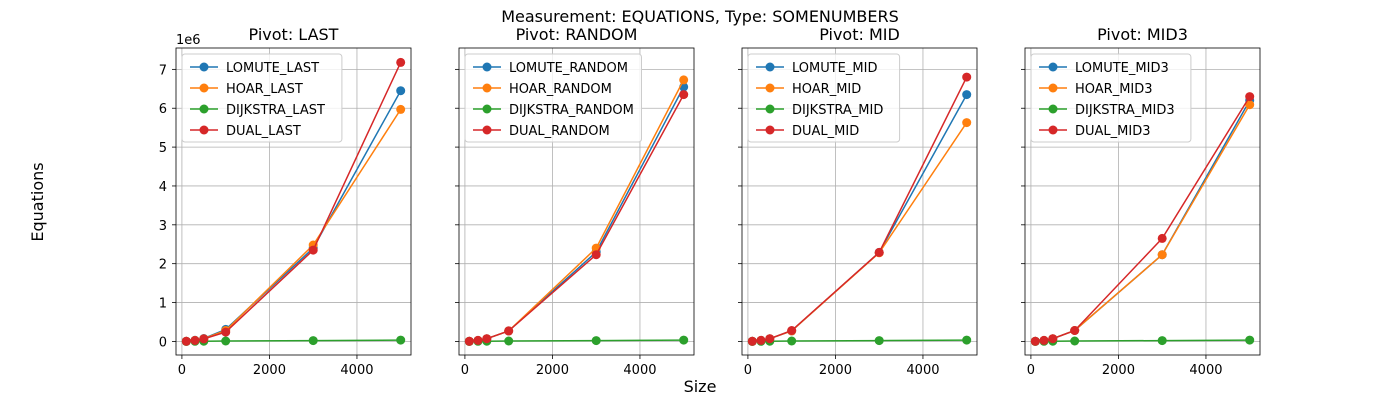  Describe the element at coordinates (860, 232) in the screenshot. I see `series-line-hoar_mid` at that location.